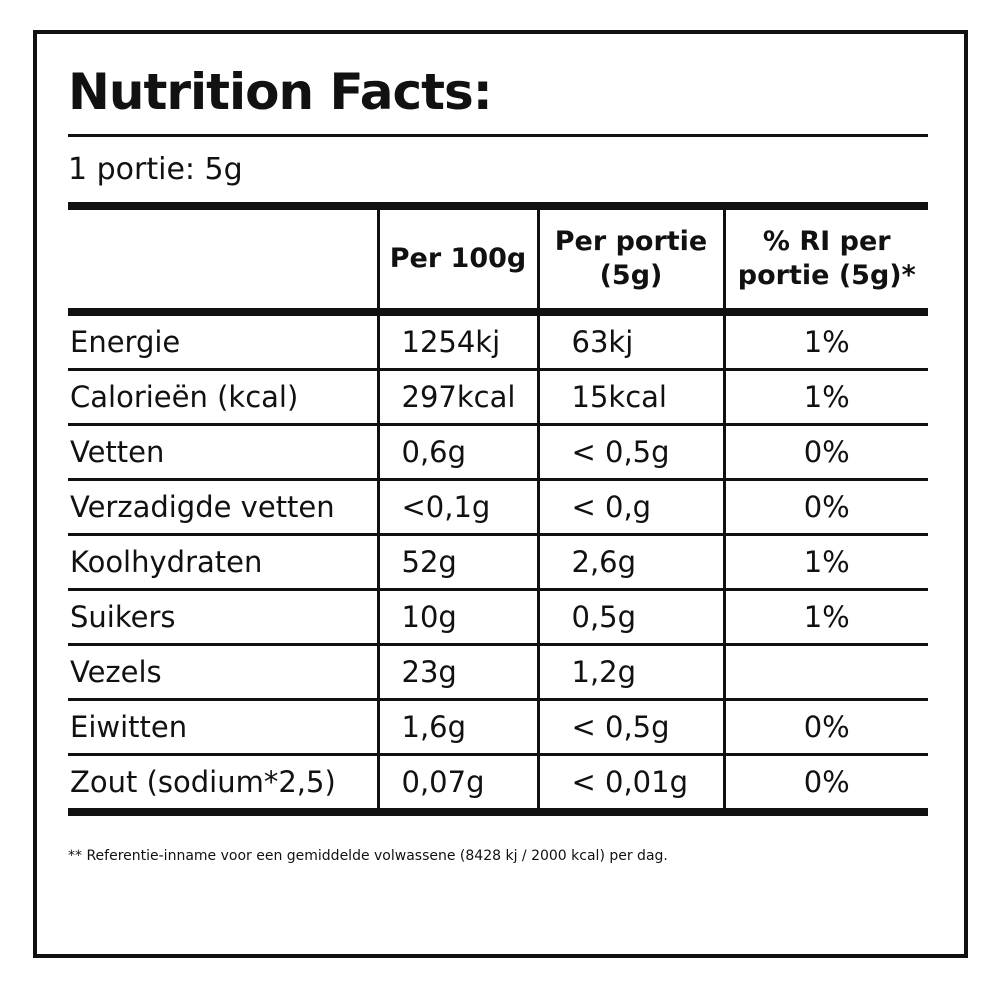 Image resolution: width=1000 pixels, height=1000 pixels. What do you see at coordinates (630, 396) in the screenshot?
I see `value-per-portion: 15kcal` at bounding box center [630, 396].